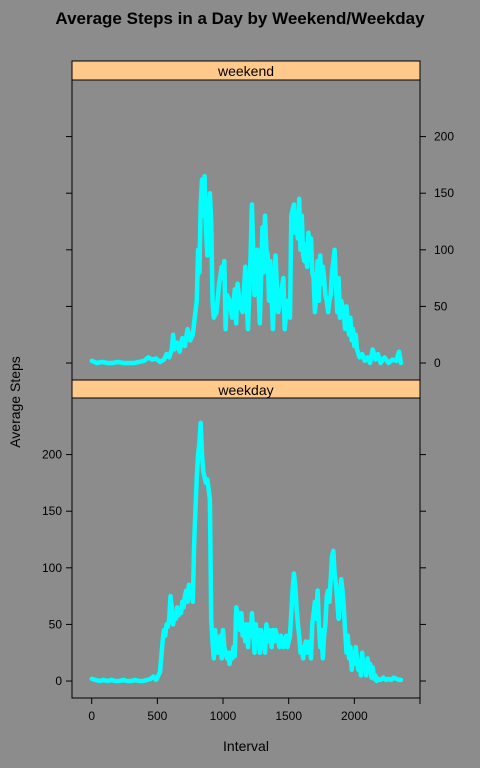  Describe the element at coordinates (91, 716) in the screenshot. I see `x-tick-label: 0` at that location.